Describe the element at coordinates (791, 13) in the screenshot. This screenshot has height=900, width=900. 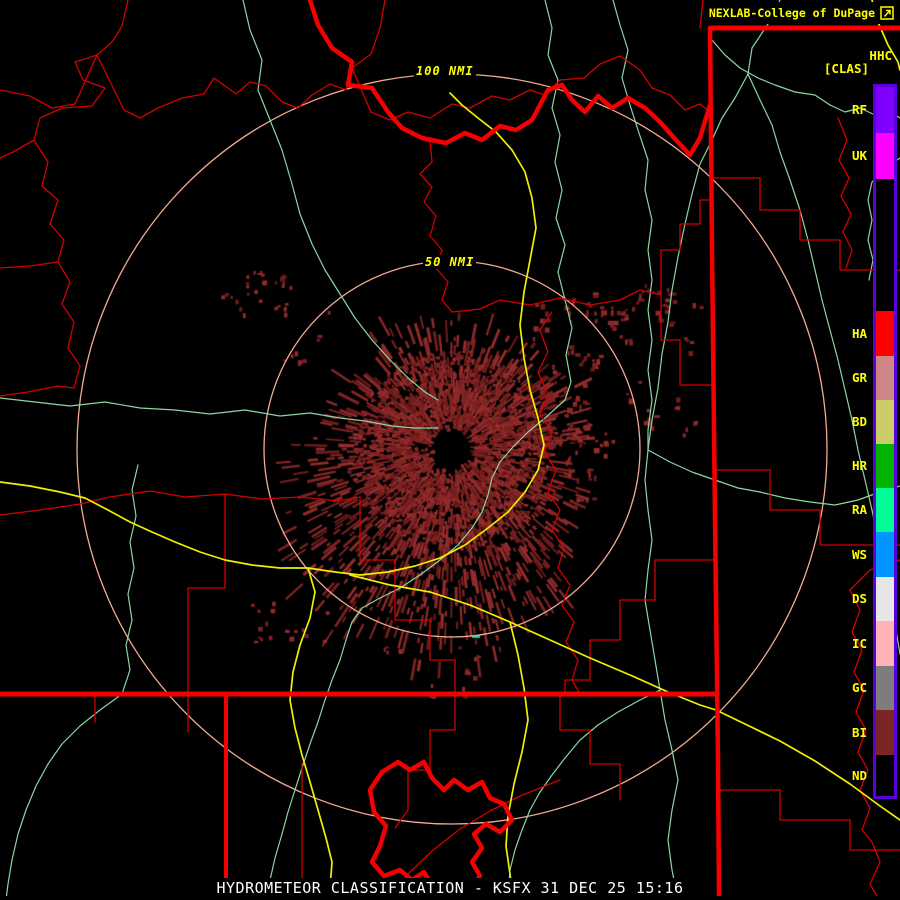
I see `brand-text: NEXLAB-College of DuPage` at that location.